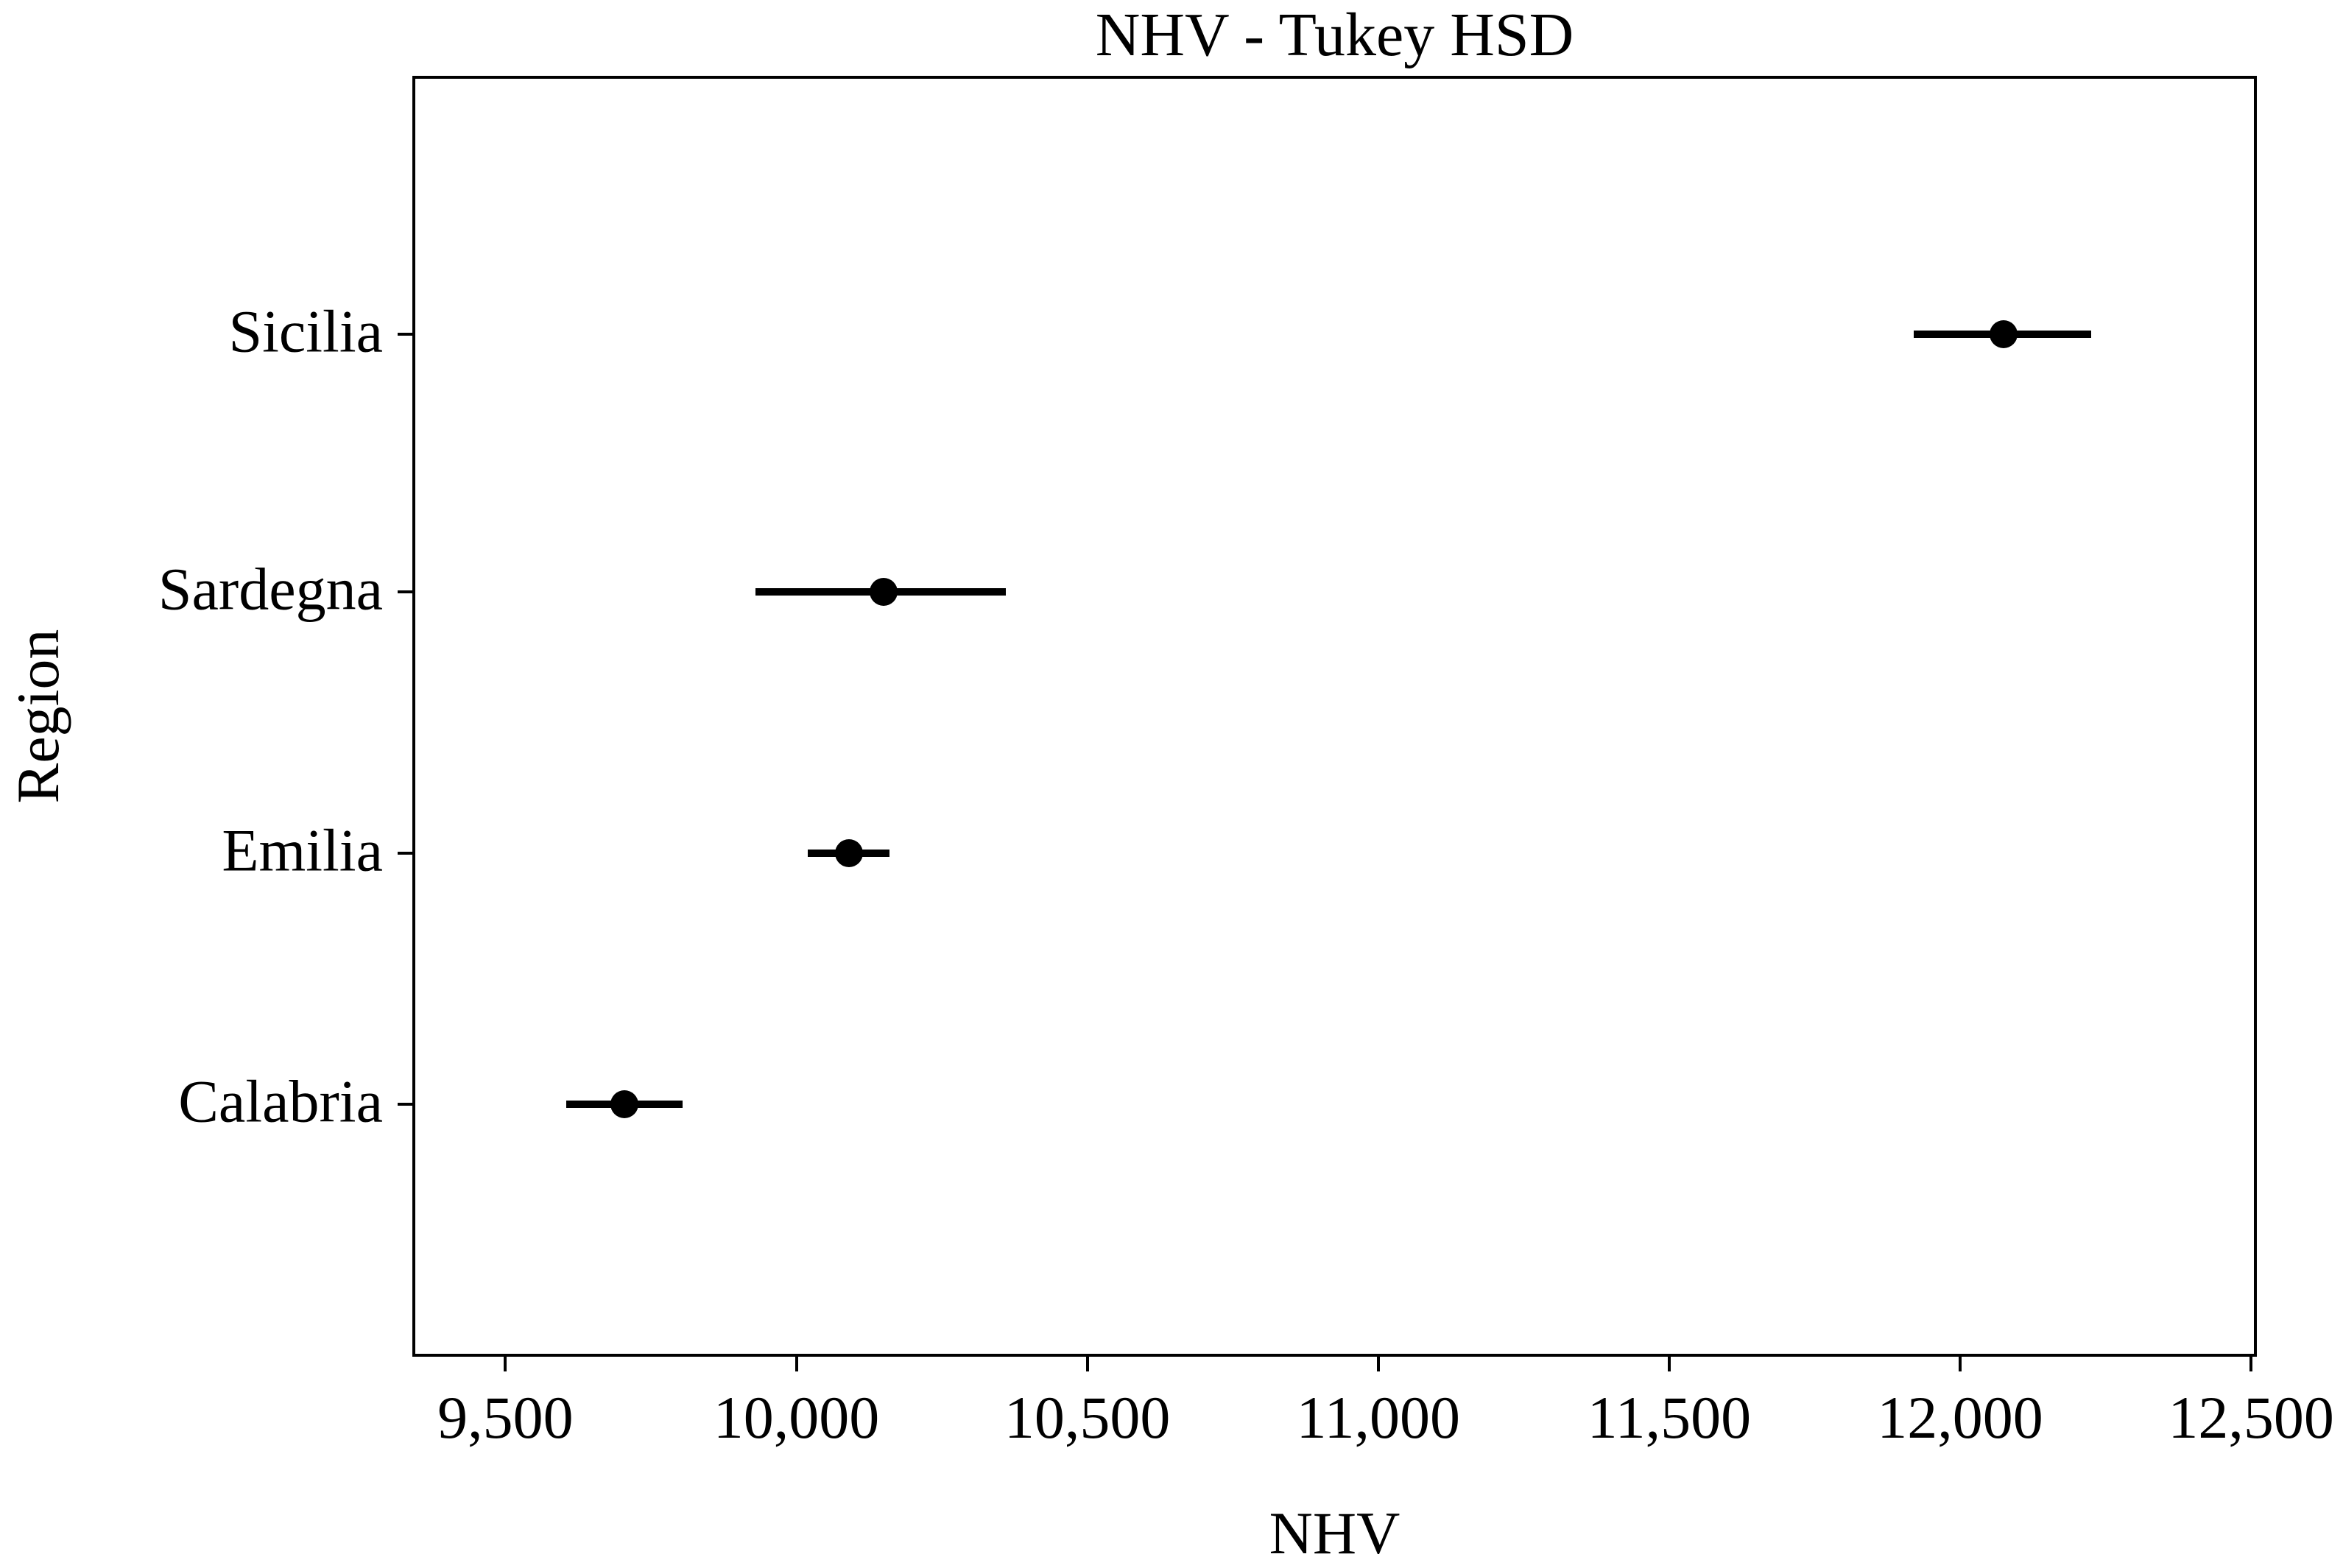 The image size is (2343, 1568). I want to click on x-tick-label: 12,000, so click(1960, 1418).